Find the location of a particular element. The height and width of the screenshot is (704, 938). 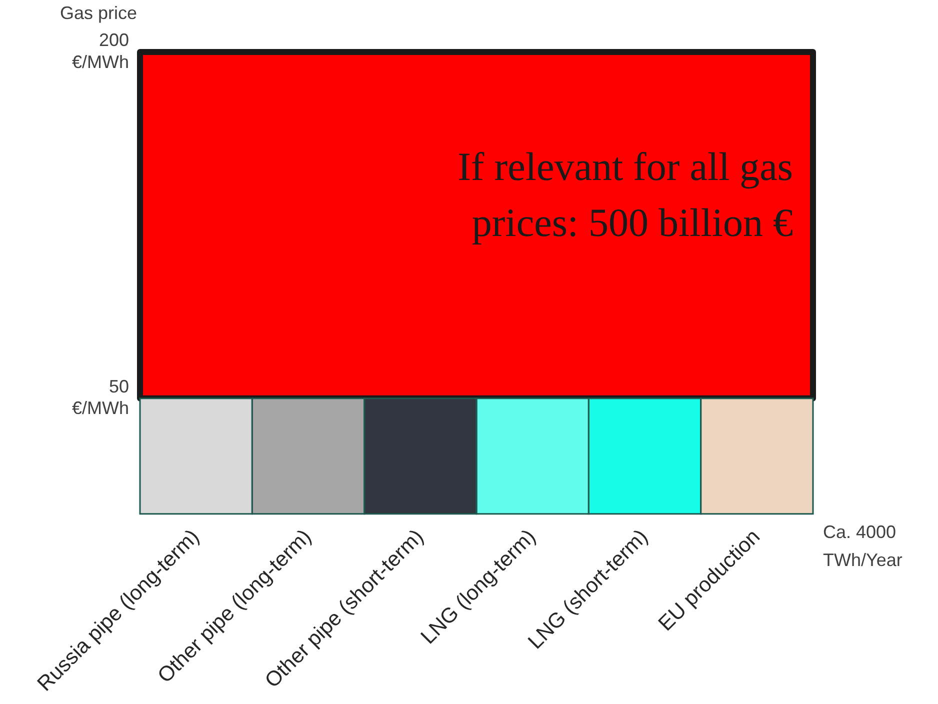

y-tick-label: 50 €/MWh is located at coordinates (100, 397).